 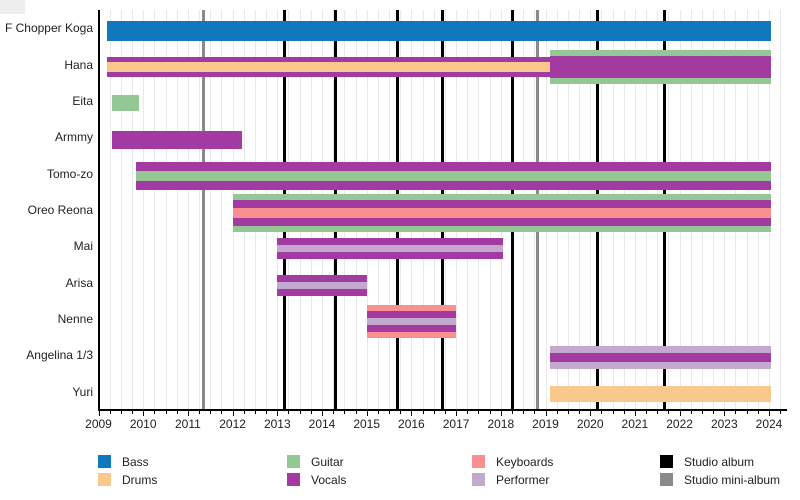 I want to click on member-label-oreo-reona: Oreo Reona, so click(x=60, y=210).